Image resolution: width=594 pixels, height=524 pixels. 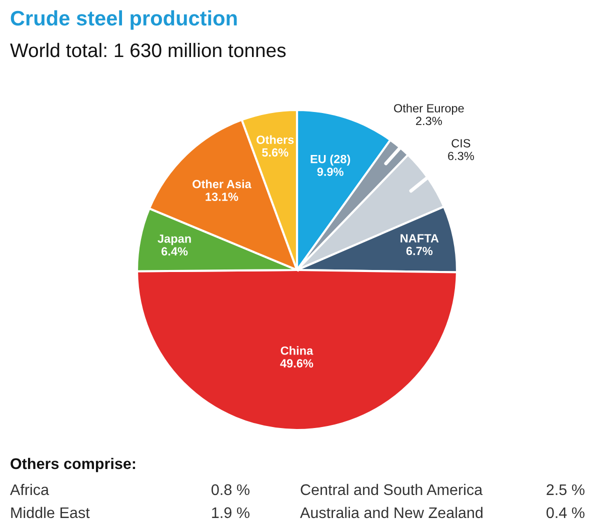 I want to click on text: Others comprise:, so click(x=73, y=465).